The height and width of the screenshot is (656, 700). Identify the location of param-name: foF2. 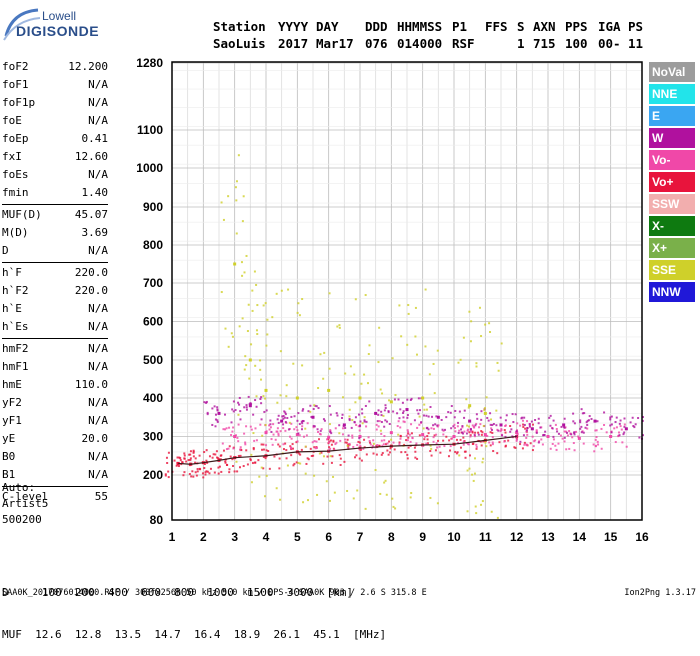
(15, 66).